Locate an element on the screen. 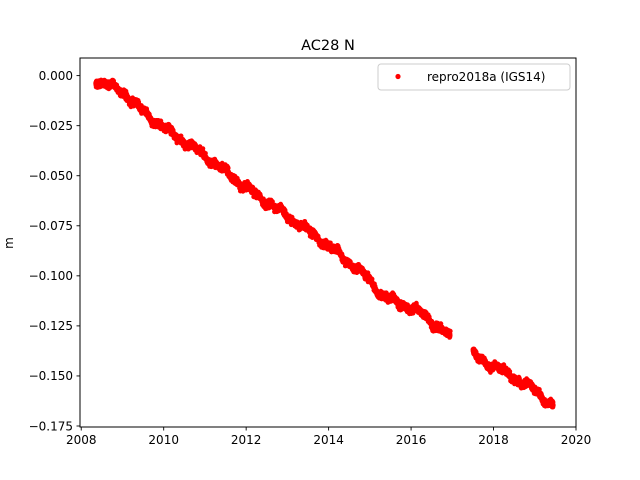 The width and height of the screenshot is (640, 480). x-tick-label: 2010 is located at coordinates (163, 440).